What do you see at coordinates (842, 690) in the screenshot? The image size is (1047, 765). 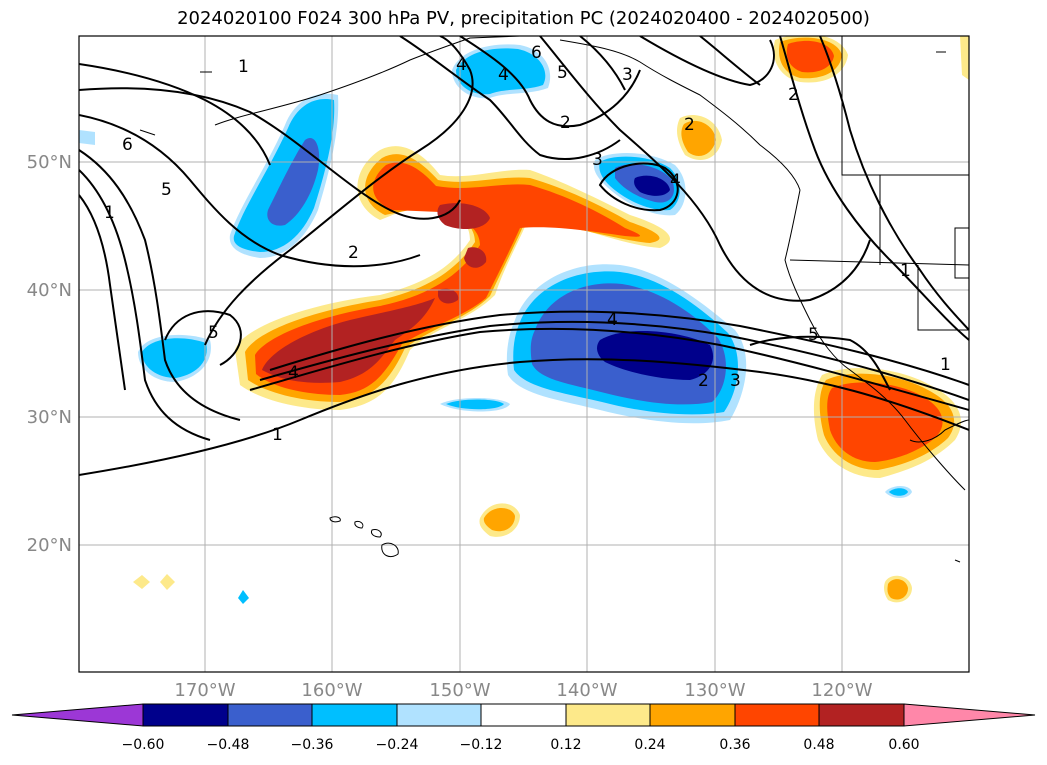 I see `lon-label: 120°W` at bounding box center [842, 690].